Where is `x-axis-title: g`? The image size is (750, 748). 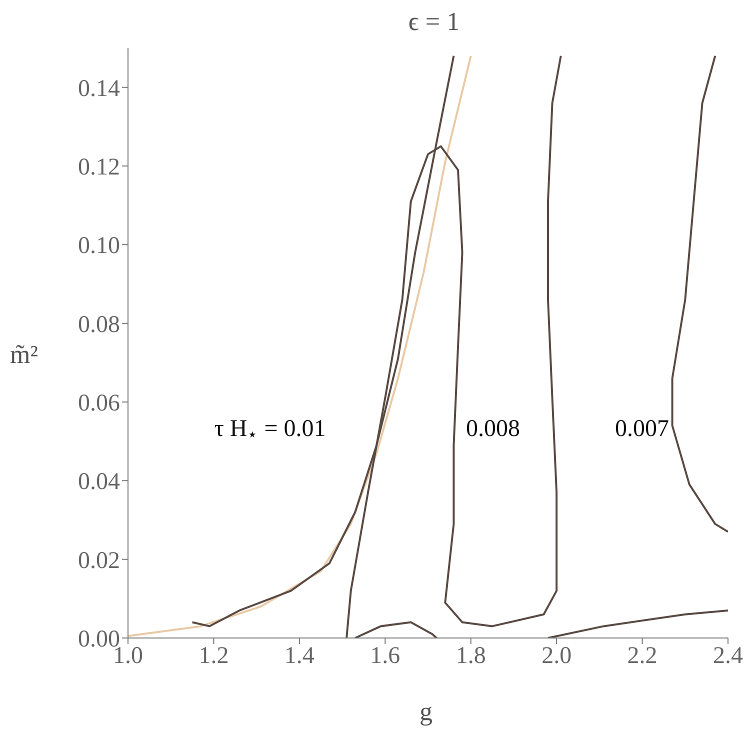
x-axis-title: g is located at coordinates (426, 711).